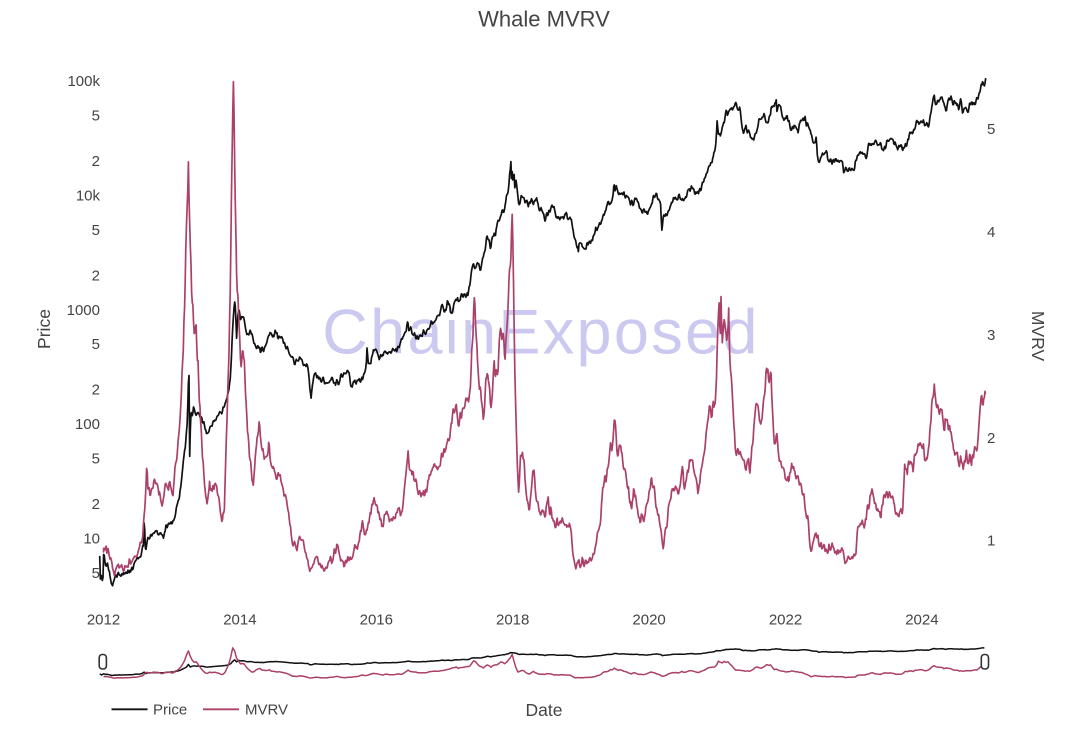  I want to click on svg-text: 2014, so click(239, 620).